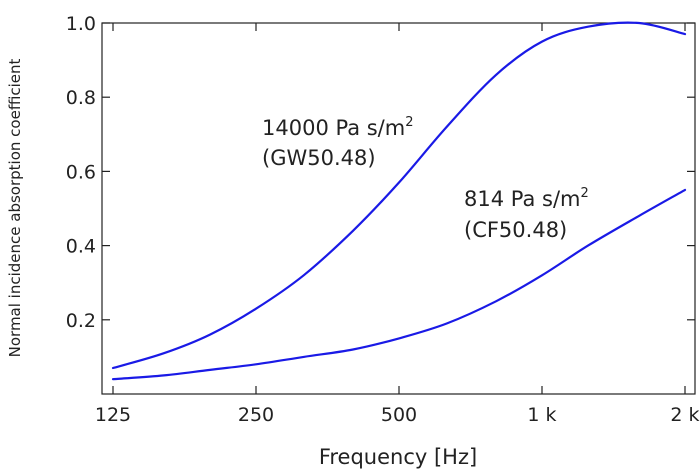 This screenshot has height=472, width=700. I want to click on y-tick-label: 0.2, so click(81, 321).